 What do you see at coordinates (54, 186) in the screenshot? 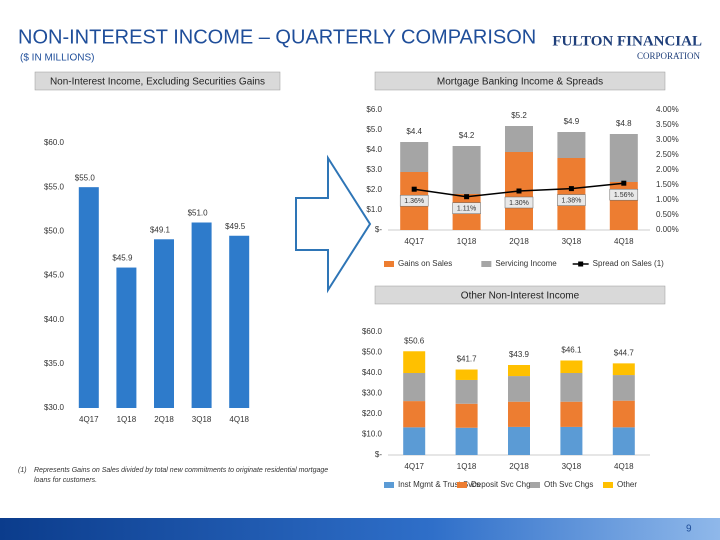
I see `y-tick-label: $55.0` at bounding box center [54, 186].